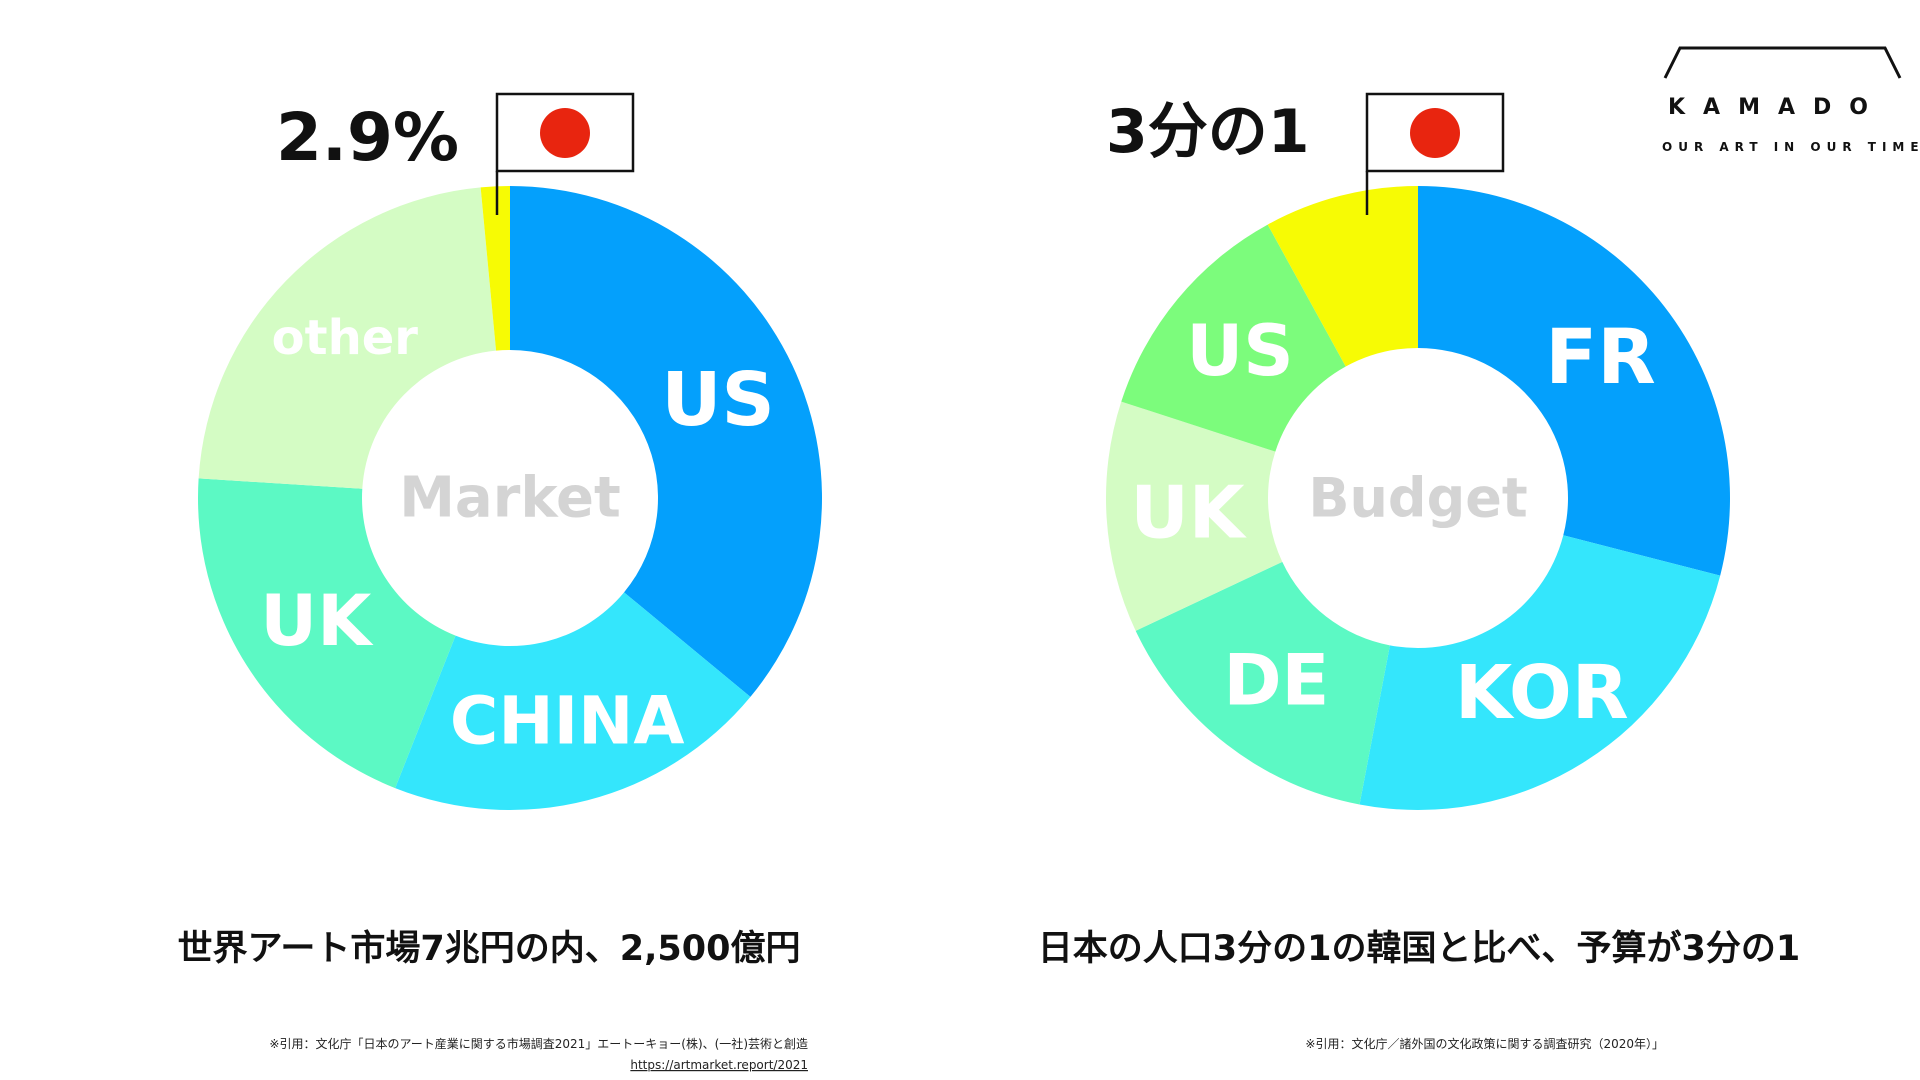 This screenshot has width=1920, height=1080. Describe the element at coordinates (1777, 107) in the screenshot. I see `logo-title: KAMADO` at that location.